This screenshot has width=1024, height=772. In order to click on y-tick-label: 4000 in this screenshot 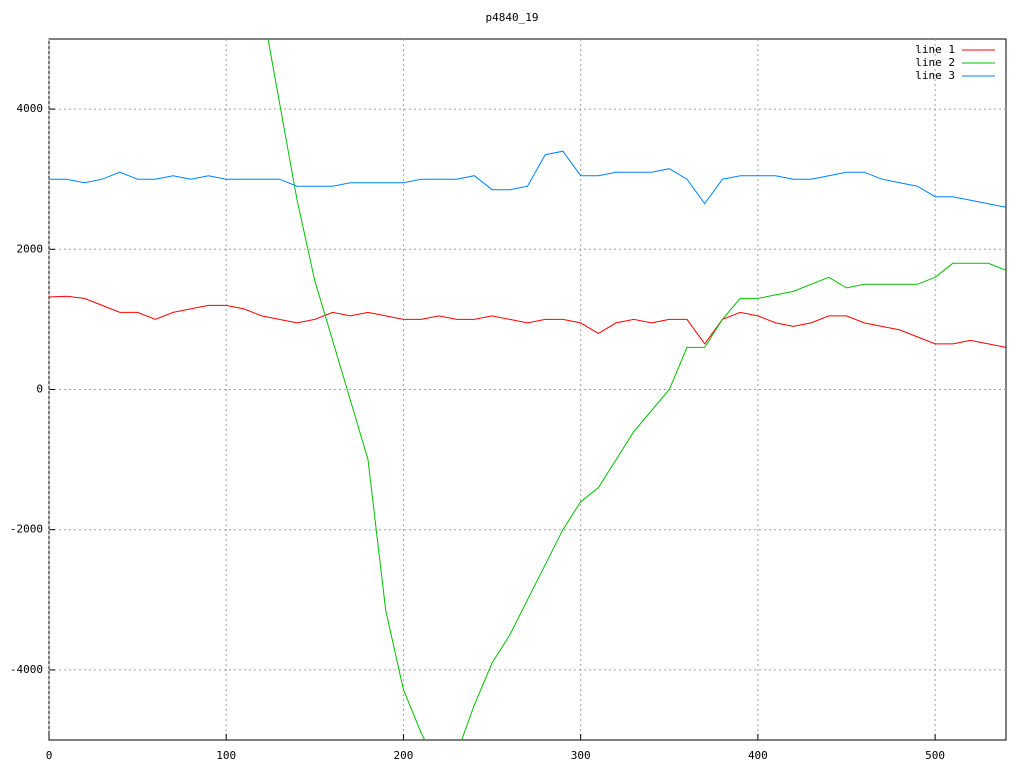, I will do `click(30, 108)`.